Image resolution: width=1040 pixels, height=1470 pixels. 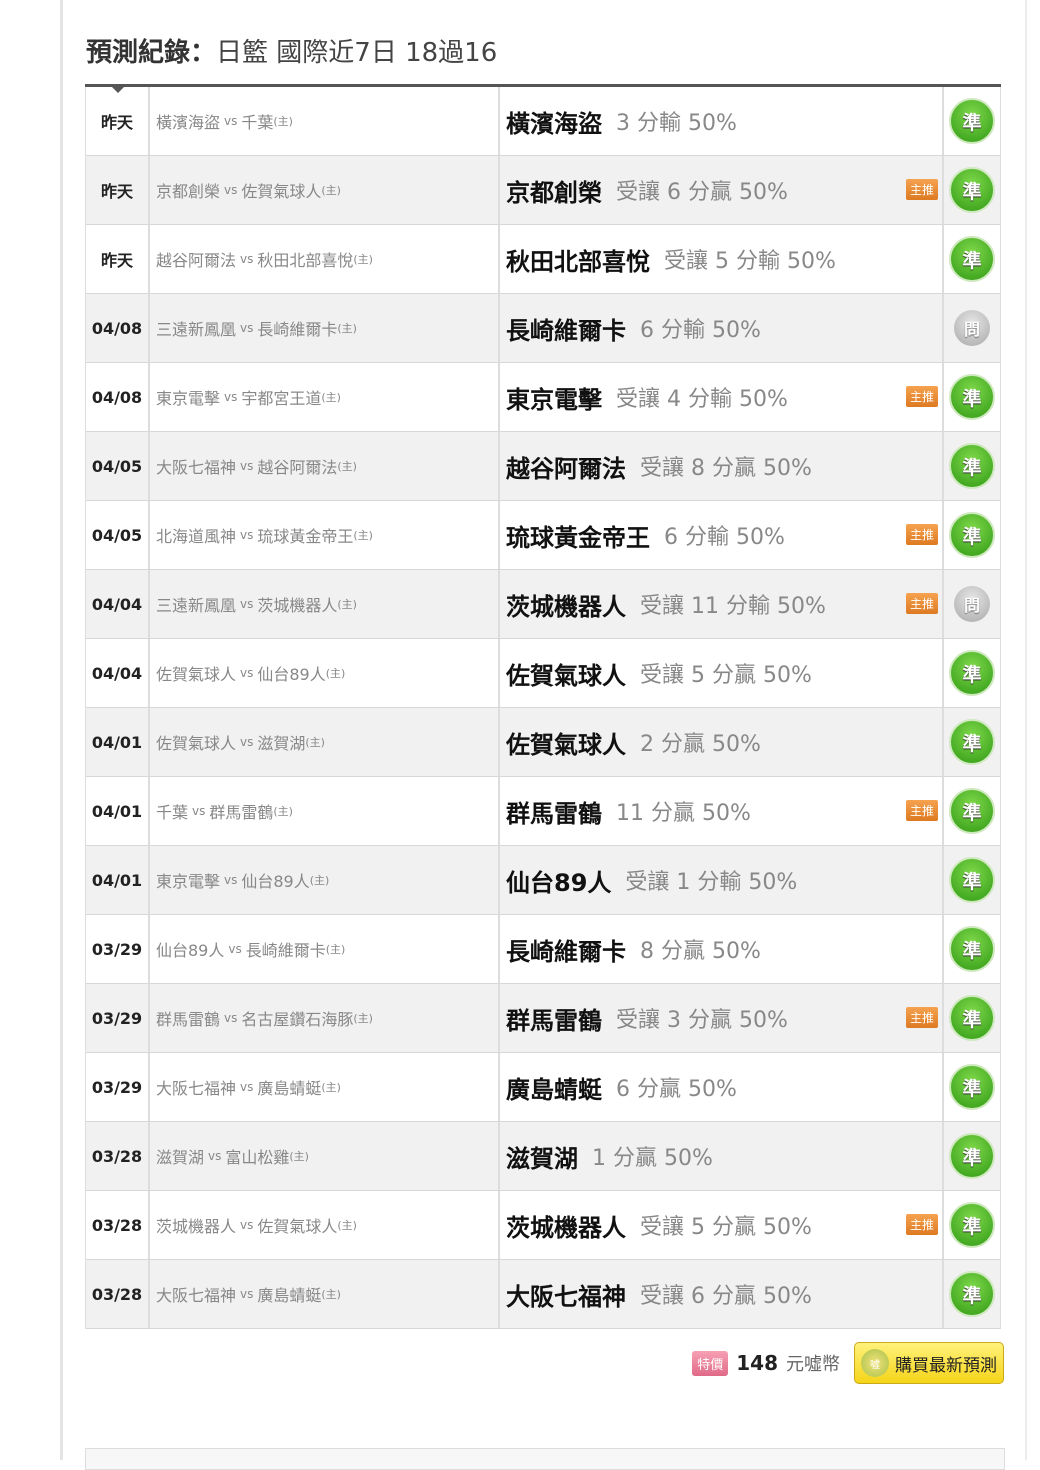 I want to click on away-team: 佐賀氣球人, so click(x=196, y=674).